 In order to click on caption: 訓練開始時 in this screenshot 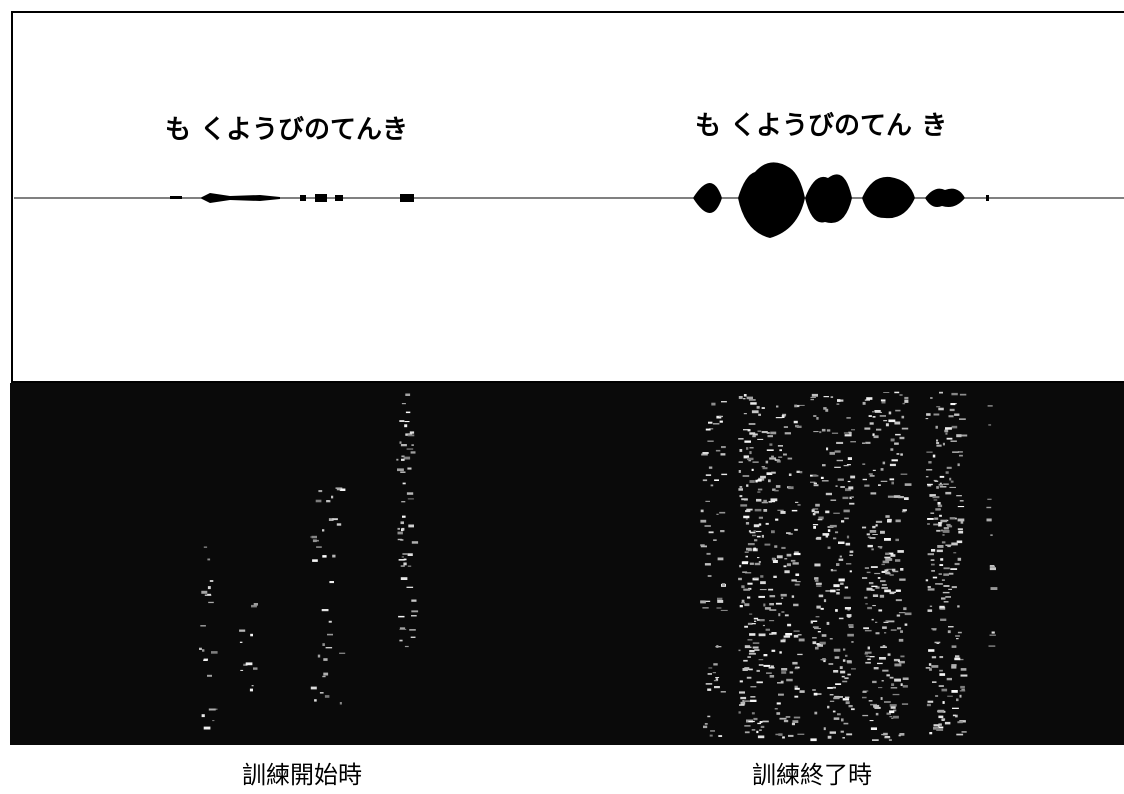, I will do `click(302, 775)`.